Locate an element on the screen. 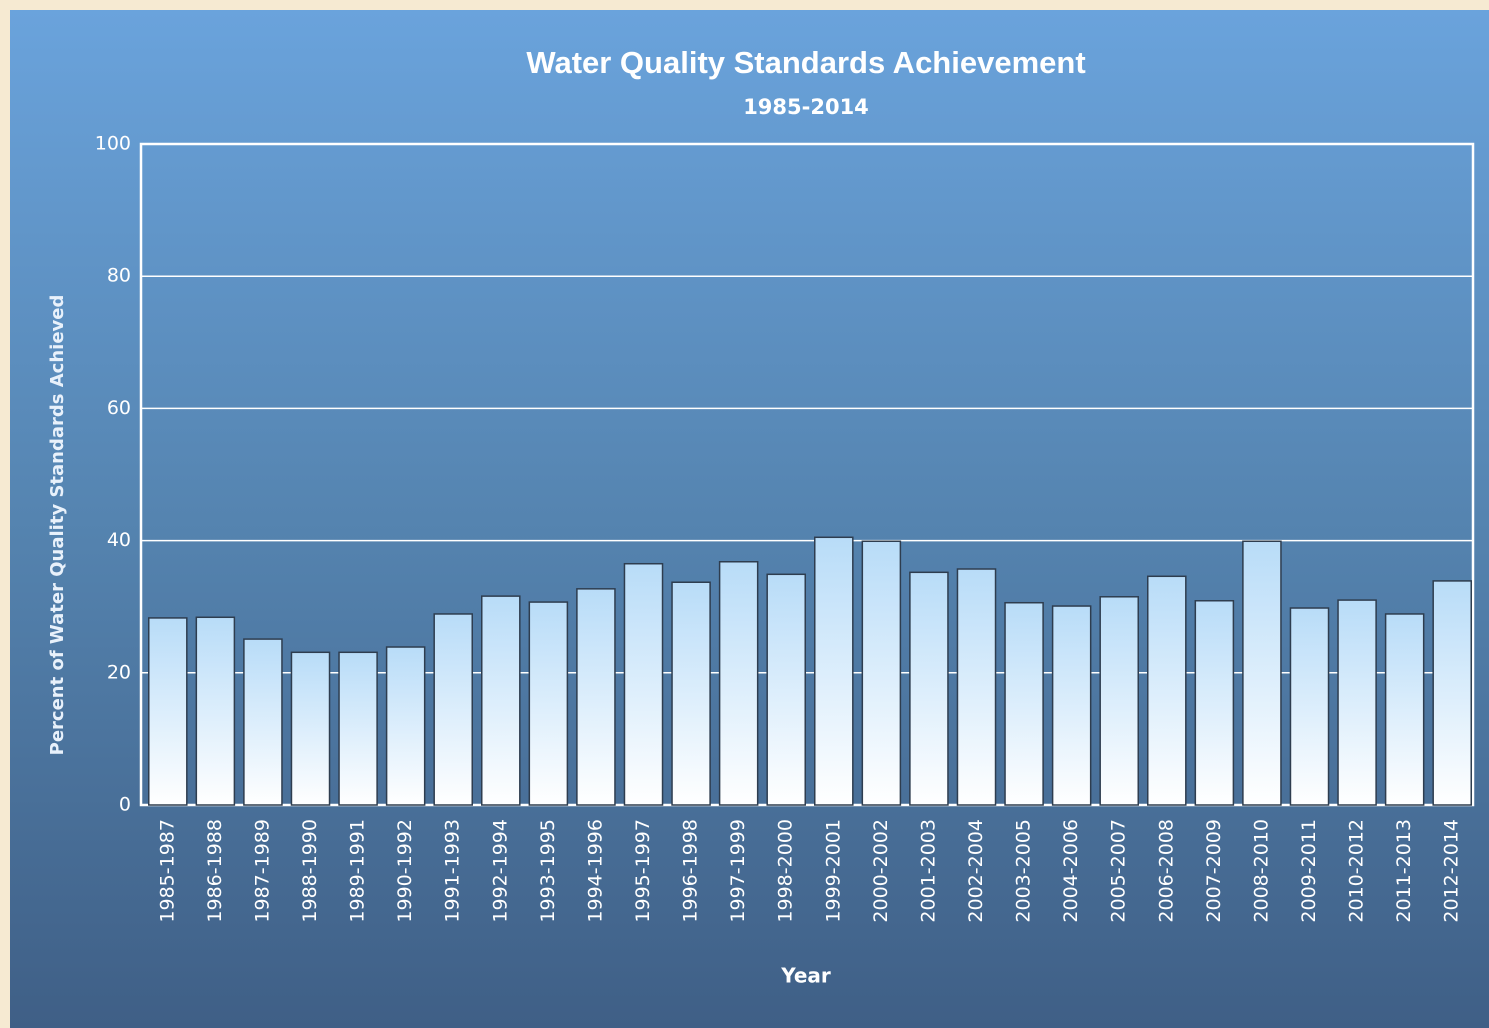  x-tick-label: 1988-1990 is located at coordinates (310, 871).